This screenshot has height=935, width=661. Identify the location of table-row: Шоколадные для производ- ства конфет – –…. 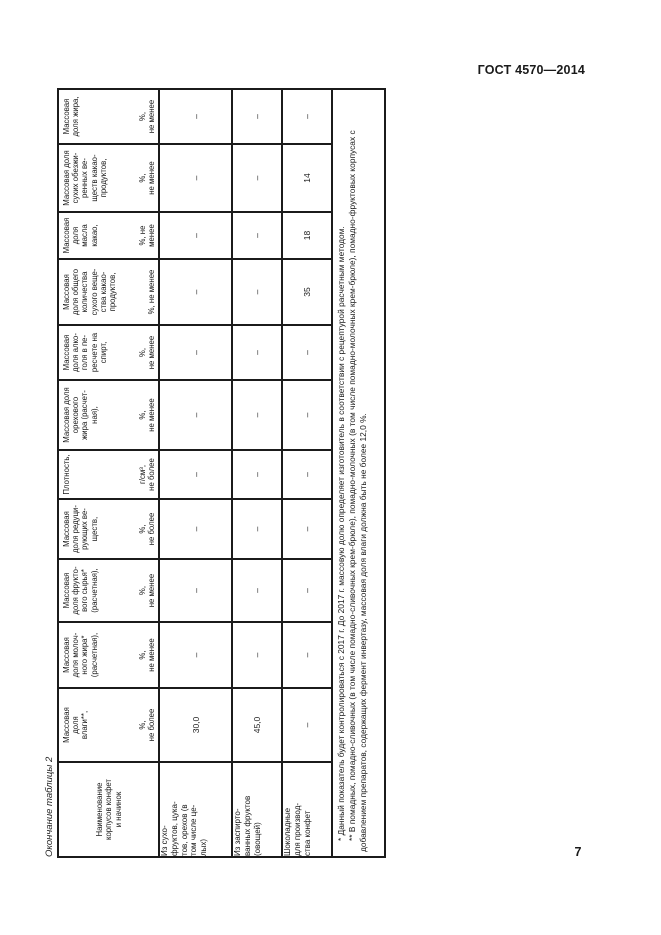
(307, 473).